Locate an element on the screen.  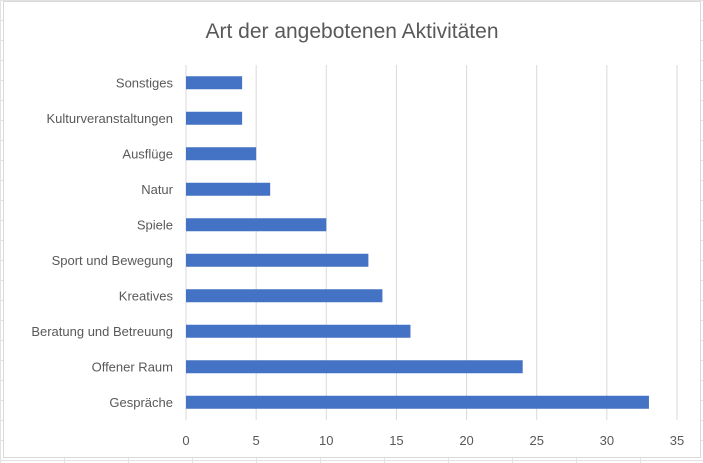
x-tick-label: 35 is located at coordinates (677, 440).